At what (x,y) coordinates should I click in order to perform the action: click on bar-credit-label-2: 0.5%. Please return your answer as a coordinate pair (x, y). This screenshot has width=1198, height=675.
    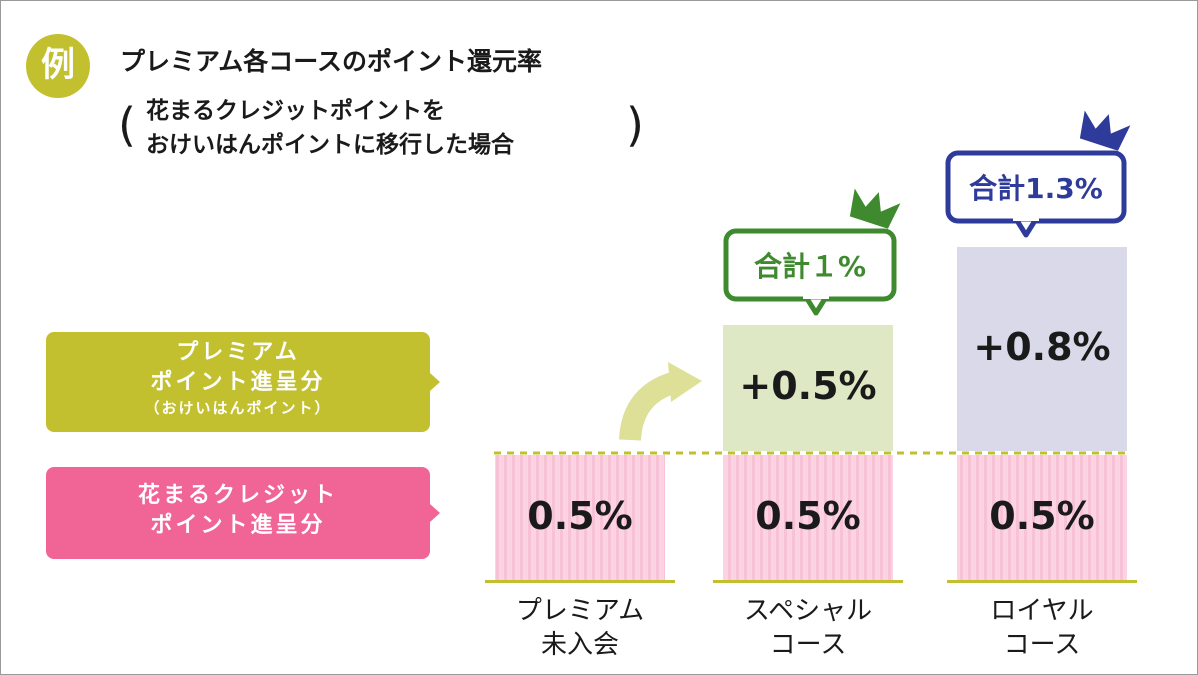
    Looking at the image, I should click on (1042, 515).